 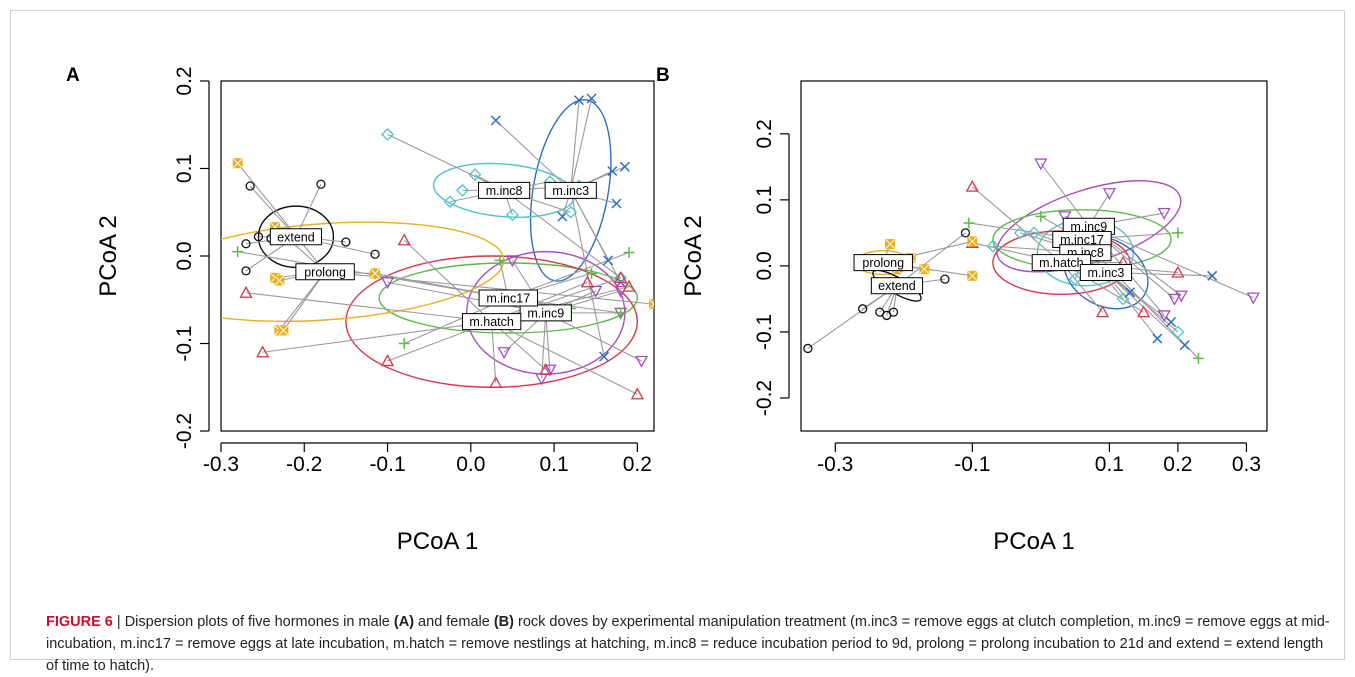 I want to click on centroid-label-m.hatch: m.hatch, so click(x=491, y=322).